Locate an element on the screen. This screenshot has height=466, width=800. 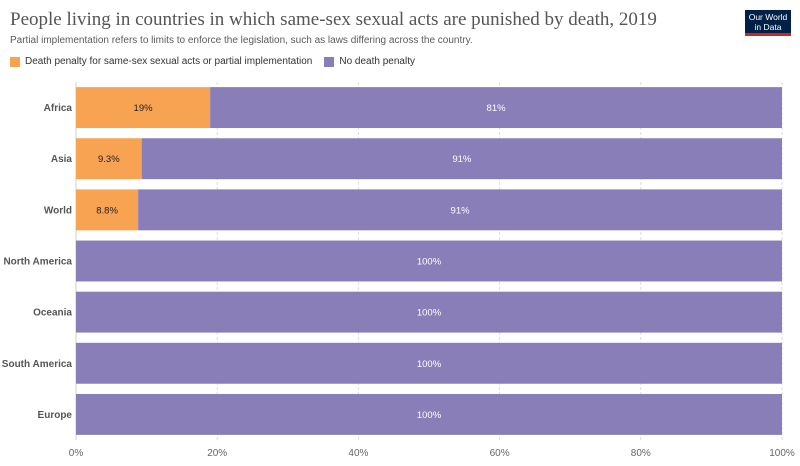
category-label-north-america: North America is located at coordinates (37, 262).